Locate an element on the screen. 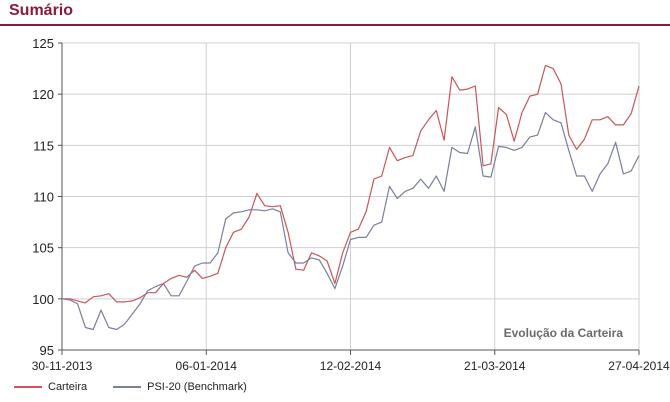 Image resolution: width=670 pixels, height=402 pixels. x-tick-label: 21-03-2014 is located at coordinates (495, 366).